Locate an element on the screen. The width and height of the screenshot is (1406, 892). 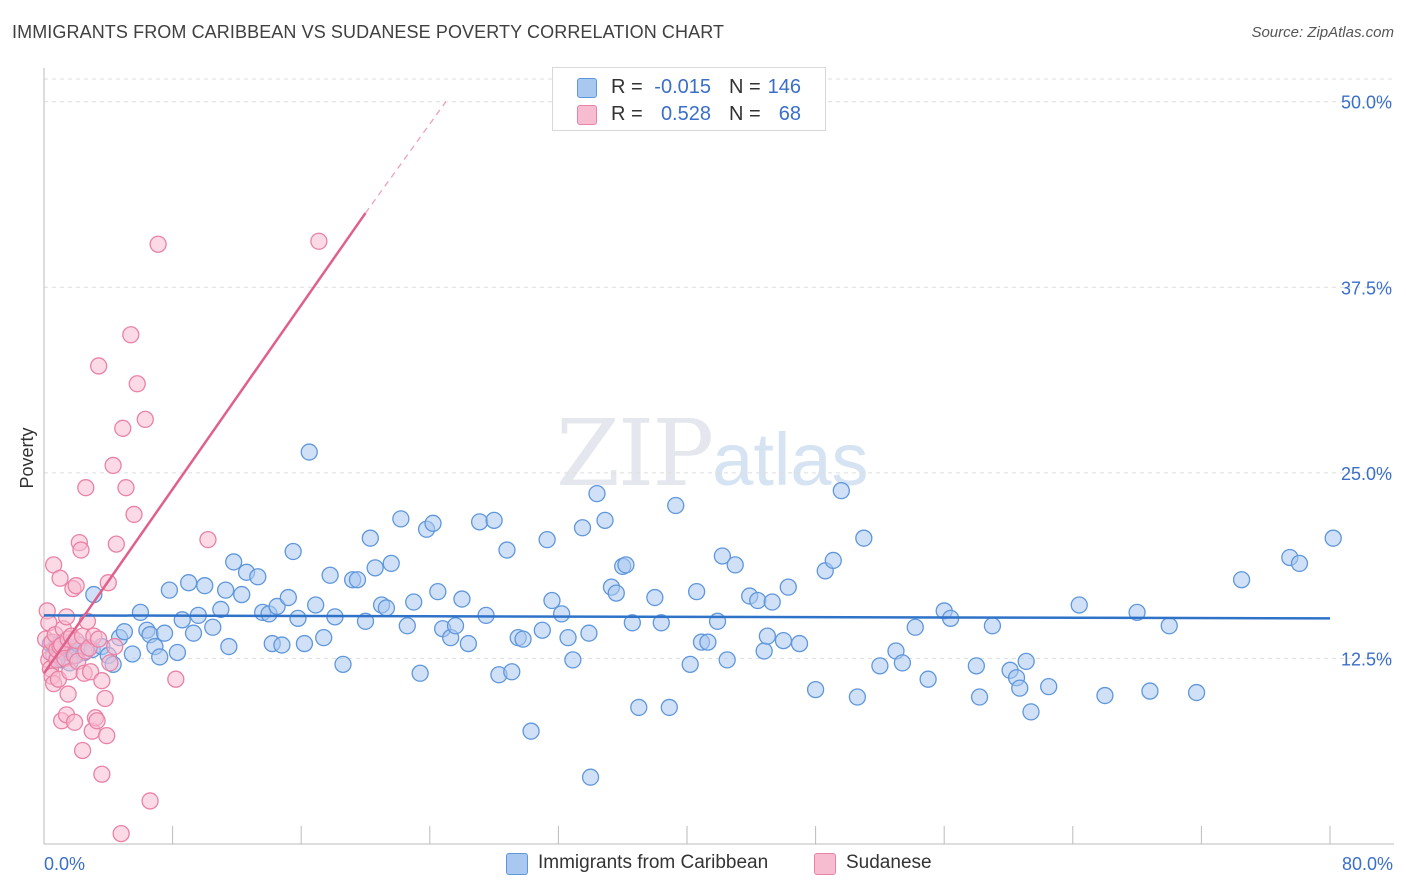
trend-line-sudanese is located at coordinates (204, 443).